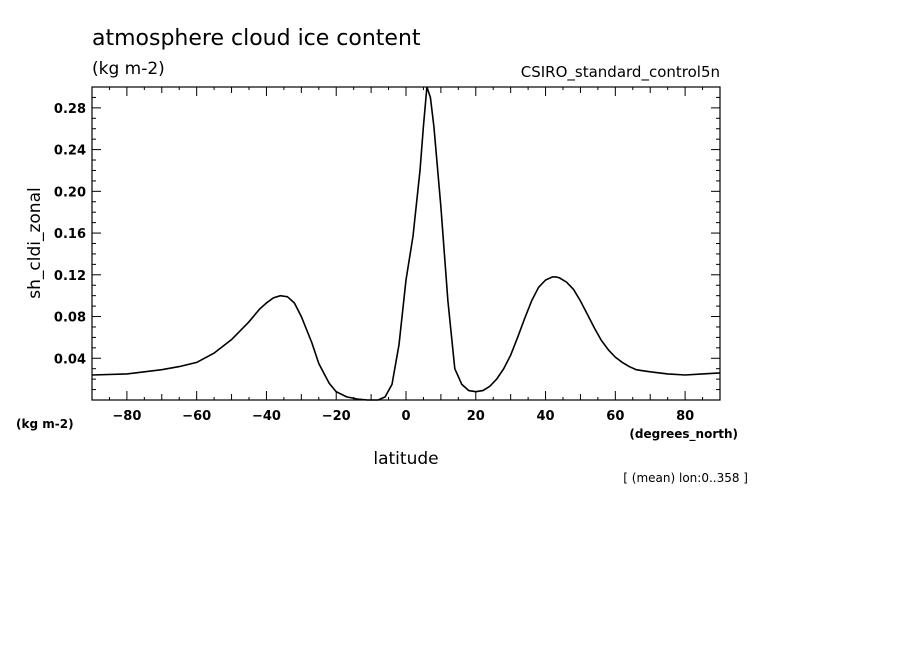  What do you see at coordinates (70, 234) in the screenshot?
I see `y-tick-label: 0.16` at bounding box center [70, 234].